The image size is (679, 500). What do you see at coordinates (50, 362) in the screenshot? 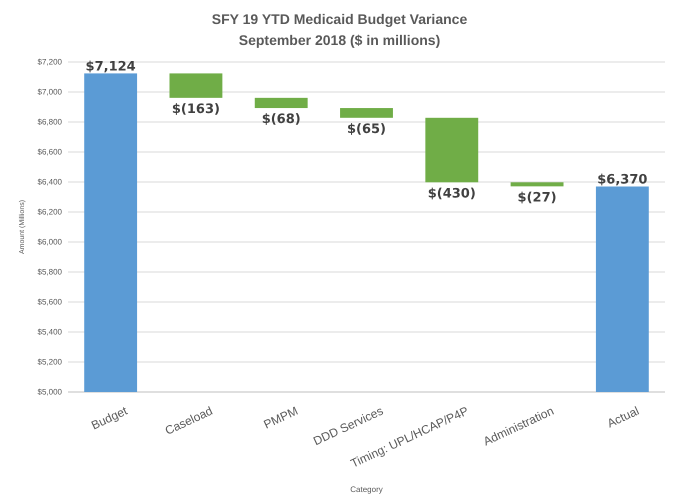
I see `y-tick-label: $5,200` at bounding box center [50, 362].